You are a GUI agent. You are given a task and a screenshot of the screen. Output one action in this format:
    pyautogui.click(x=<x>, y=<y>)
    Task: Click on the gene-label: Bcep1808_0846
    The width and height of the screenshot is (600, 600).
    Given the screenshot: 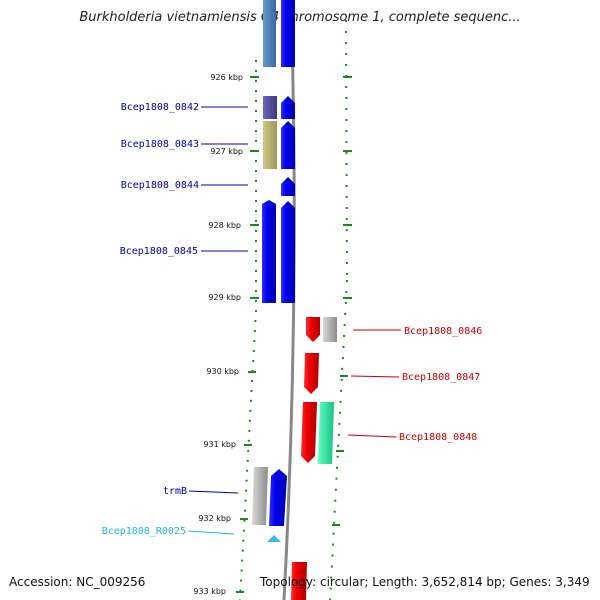 What is the action you would take?
    pyautogui.click(x=443, y=331)
    